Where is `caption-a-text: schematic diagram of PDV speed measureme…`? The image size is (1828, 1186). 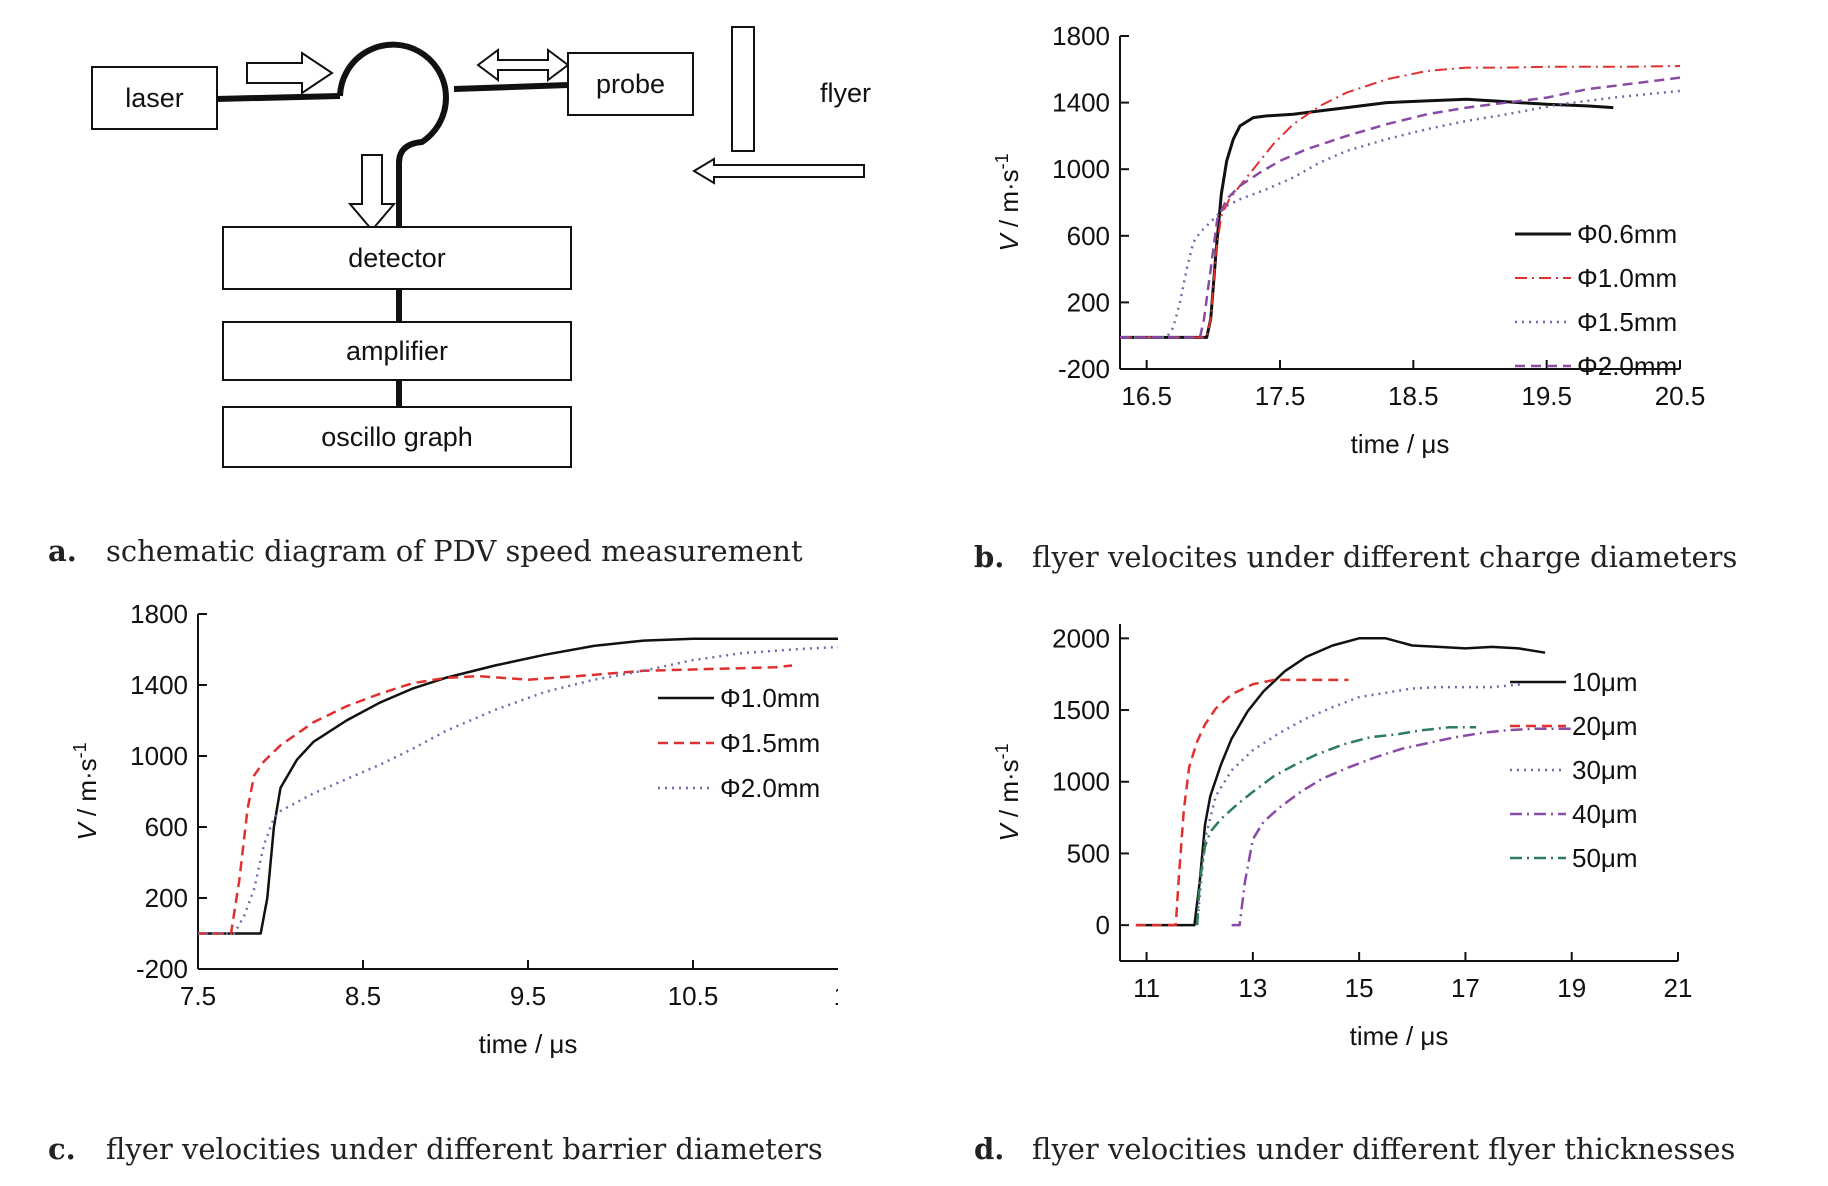 caption-a-text: schematic diagram of PDV speed measureme… is located at coordinates (454, 551).